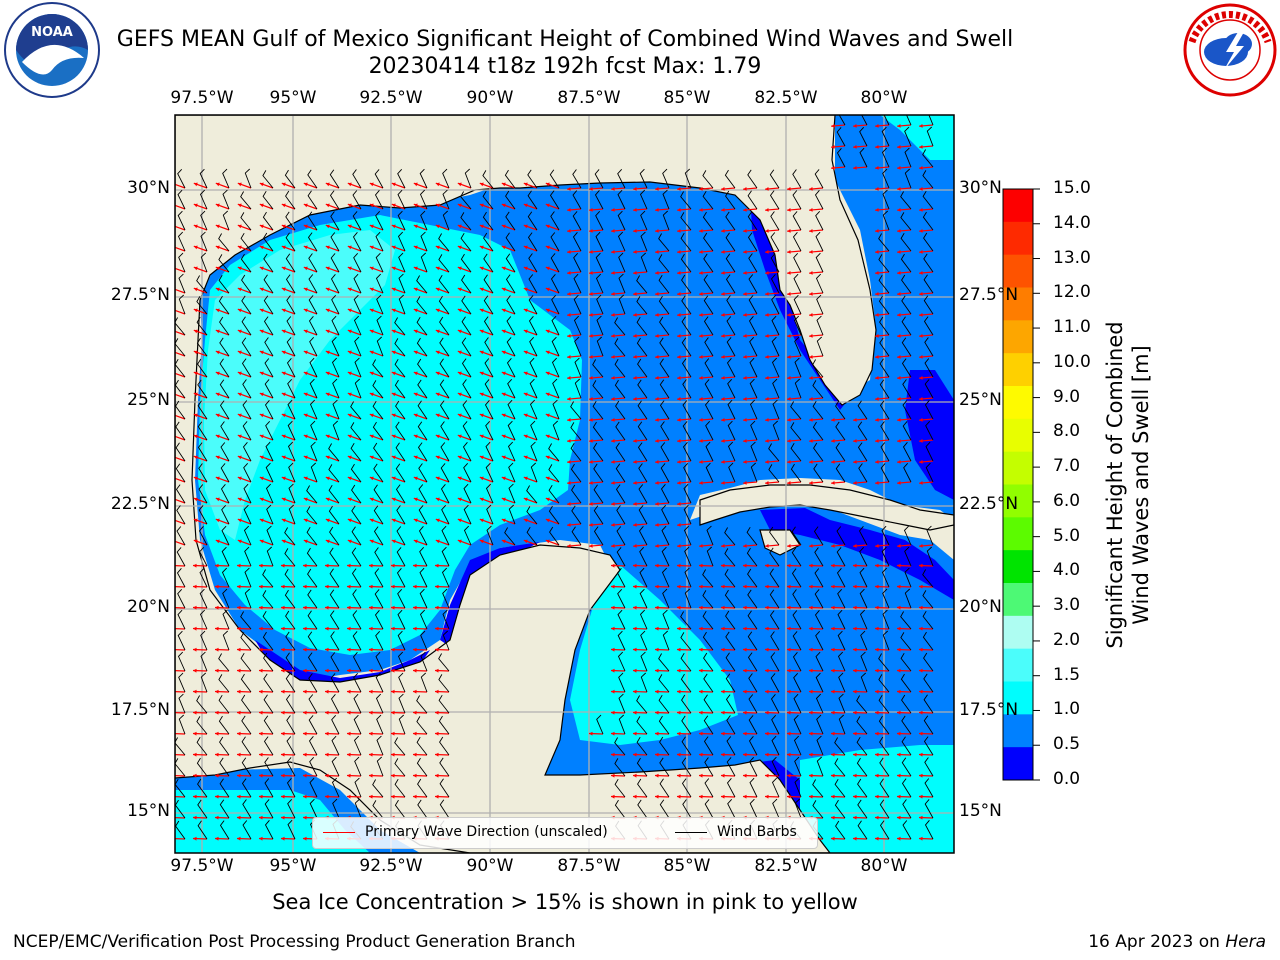  I want to click on lat-label-left-5: 17.5°N, so click(140, 710).